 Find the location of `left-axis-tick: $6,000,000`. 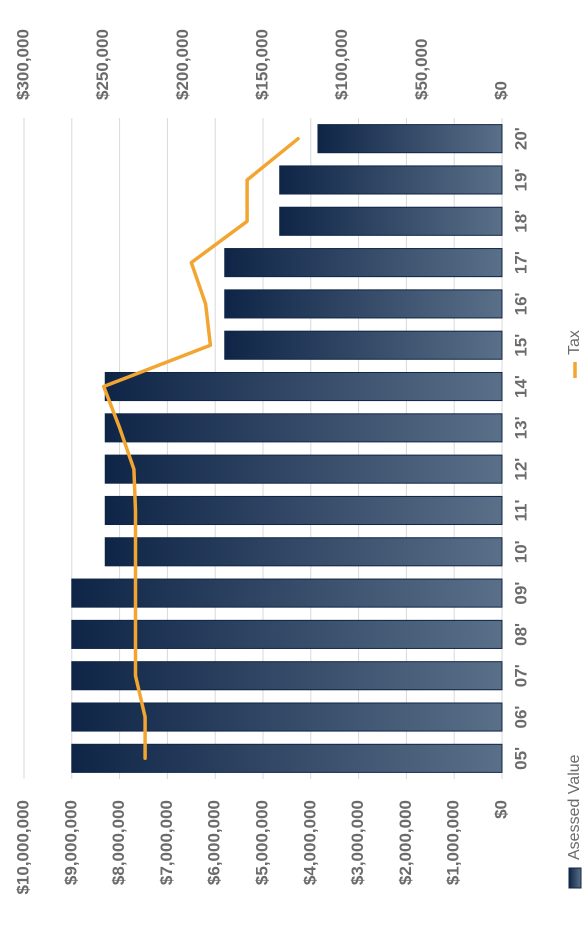

left-axis-tick: $6,000,000 is located at coordinates (214, 842).